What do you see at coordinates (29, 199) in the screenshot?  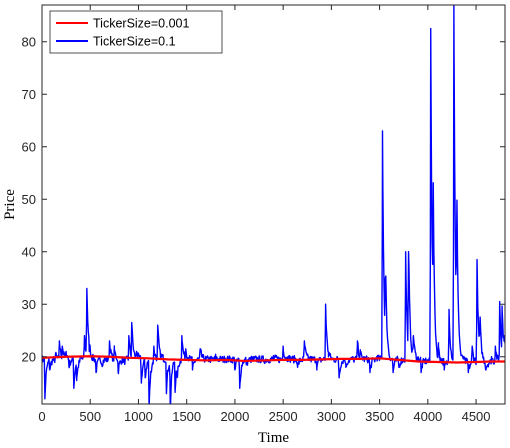 I see `y-tick-label: 50` at bounding box center [29, 199].